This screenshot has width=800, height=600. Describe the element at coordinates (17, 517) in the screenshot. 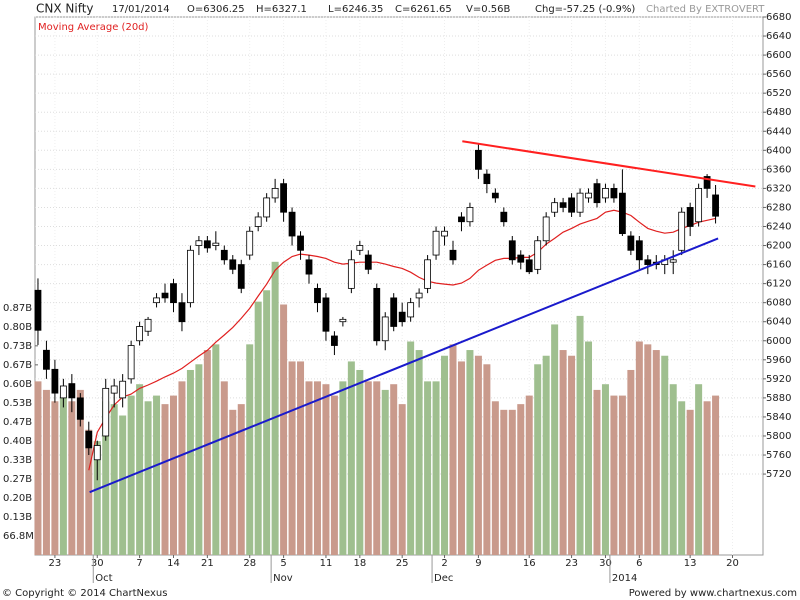

I see `y2-tick-label: 0.13B` at that location.